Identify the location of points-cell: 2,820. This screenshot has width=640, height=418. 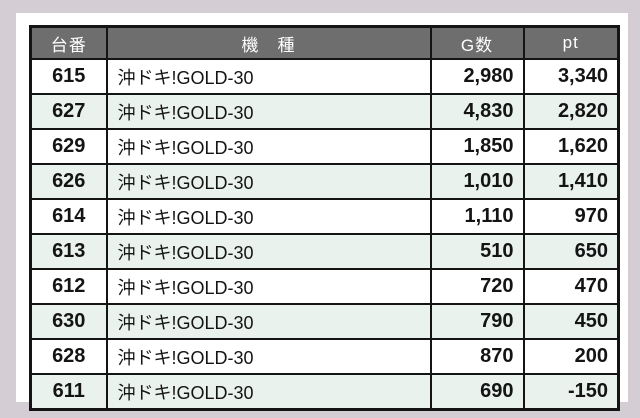
(571, 111).